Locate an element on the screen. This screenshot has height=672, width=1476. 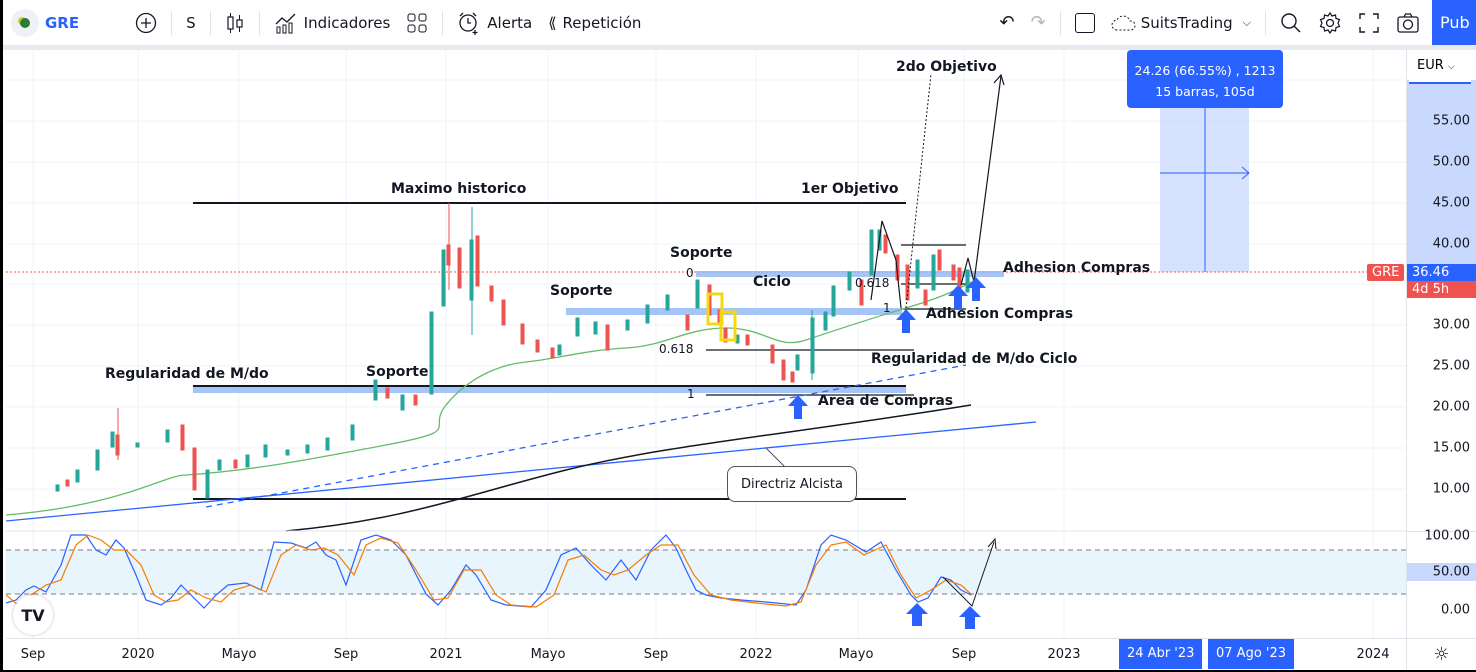
label-ciclo: Ciclo is located at coordinates (772, 282).